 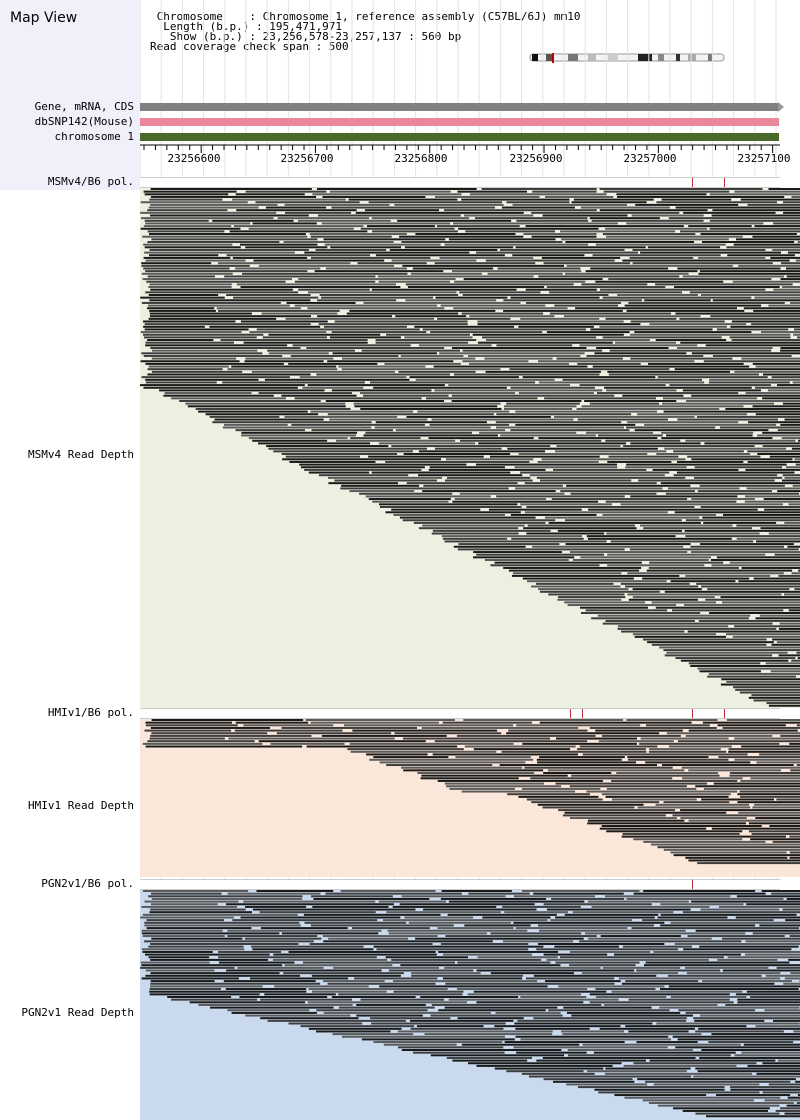 I want to click on chromosome-track-bar, so click(x=459, y=137).